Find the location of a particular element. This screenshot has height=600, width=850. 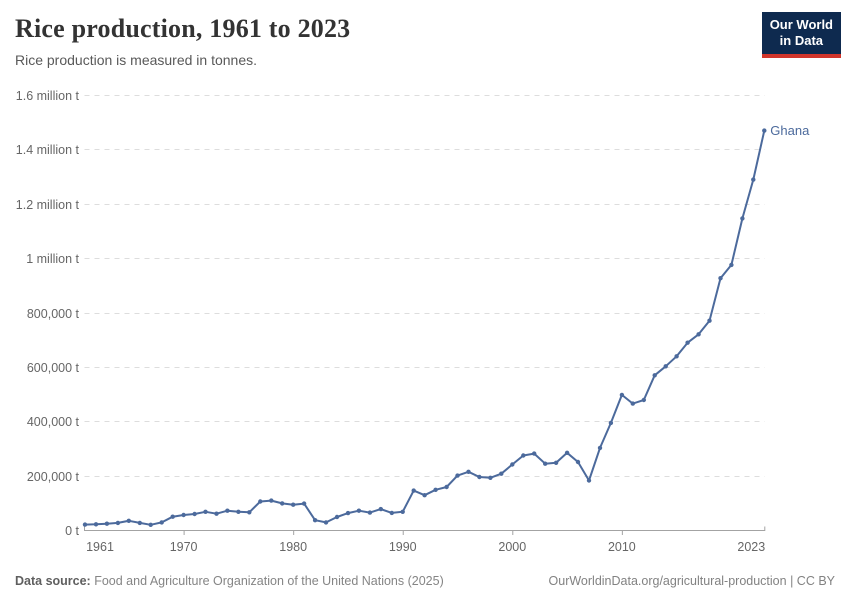

page-title: Rice production, 1961 to 2023 is located at coordinates (183, 28).